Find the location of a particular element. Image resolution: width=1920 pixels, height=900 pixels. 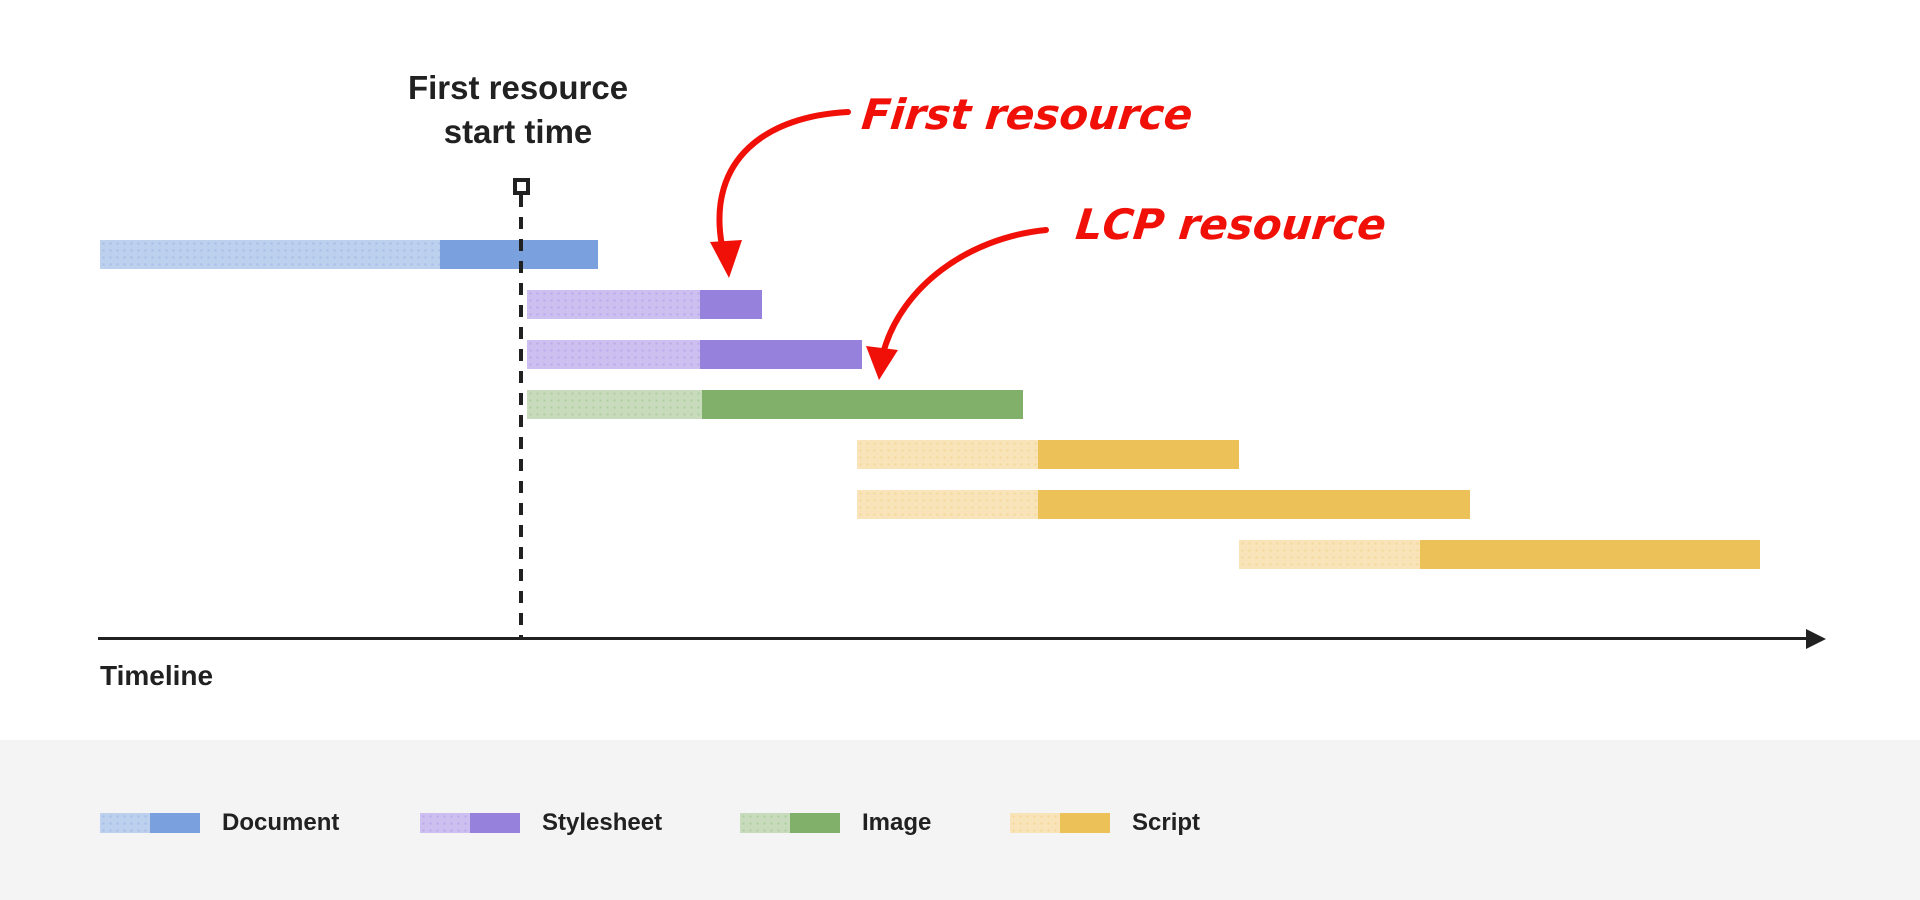

legend-item-script: Script is located at coordinates (1105, 823).